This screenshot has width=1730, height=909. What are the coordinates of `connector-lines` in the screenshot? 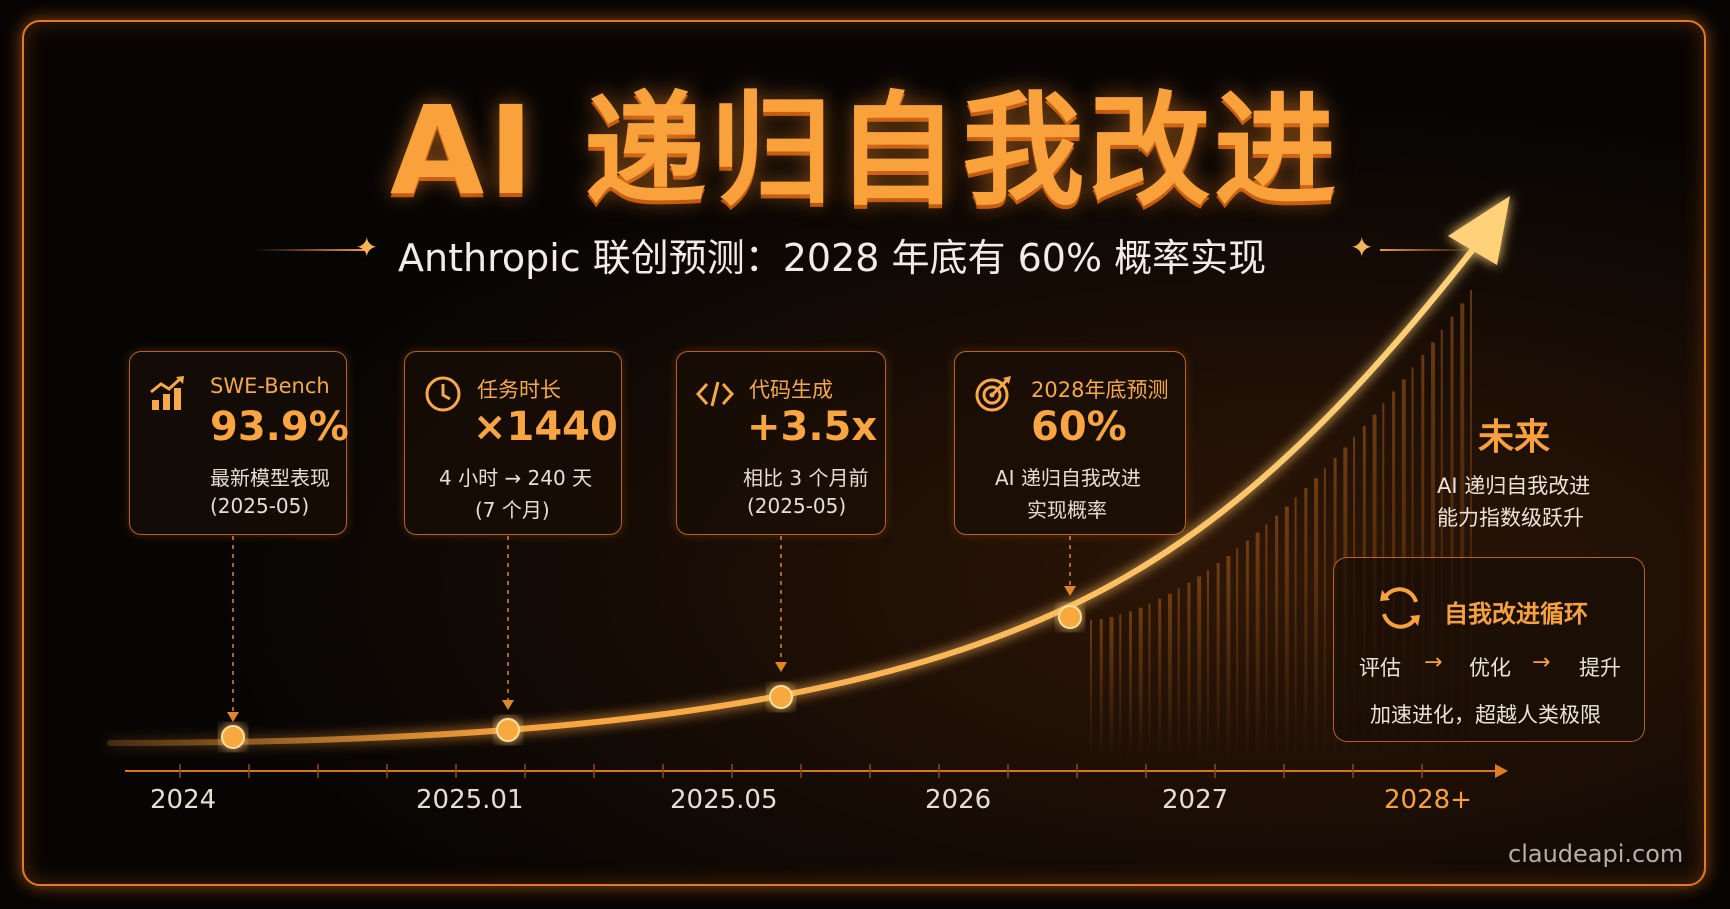 It's located at (651, 627).